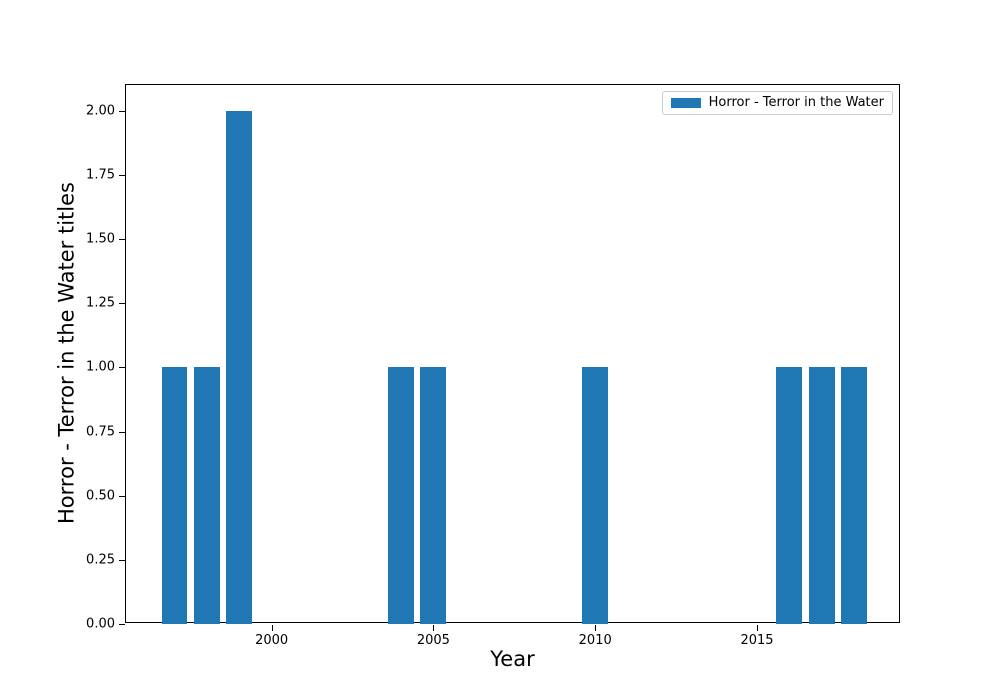  Describe the element at coordinates (100, 560) in the screenshot. I see `y-tick-label: 0.25` at that location.